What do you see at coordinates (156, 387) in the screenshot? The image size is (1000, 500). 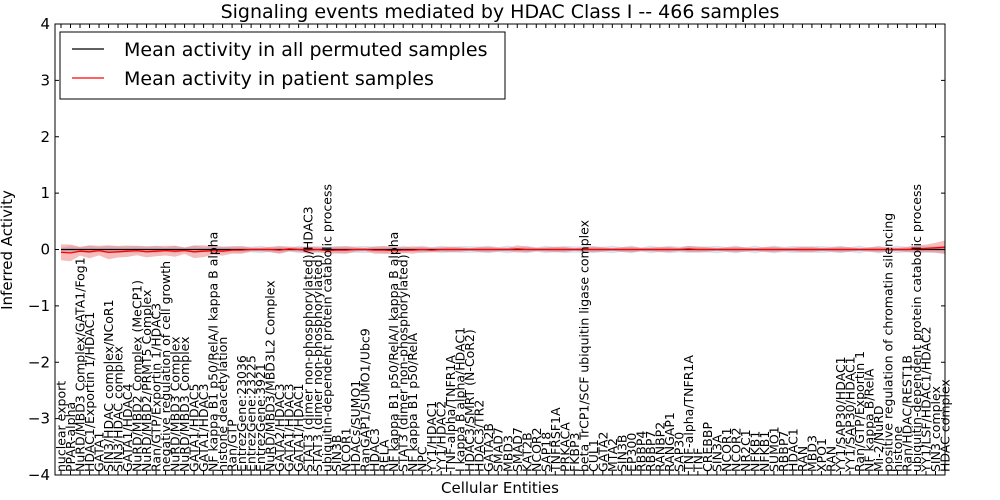 I see `x-tick-label: Ran/GTP/Exportin 1/HDAC3` at bounding box center [156, 387].